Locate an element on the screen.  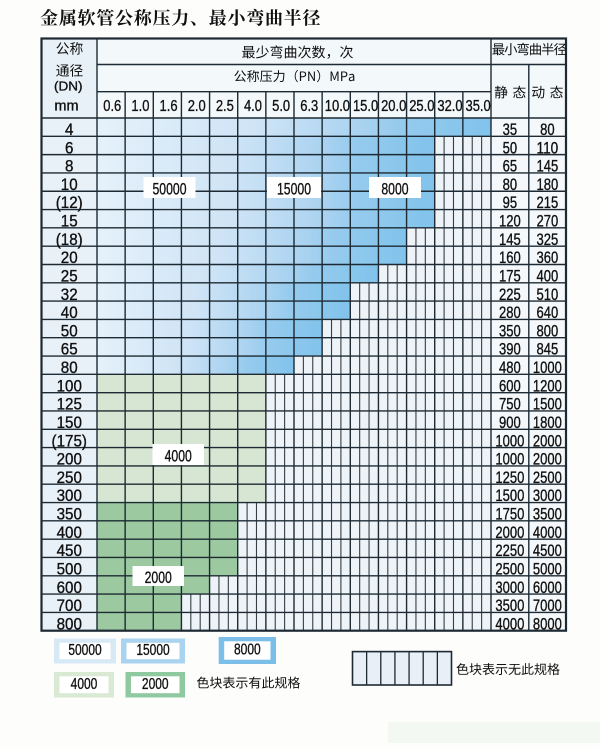
svg-text: 750 is located at coordinates (510, 405).